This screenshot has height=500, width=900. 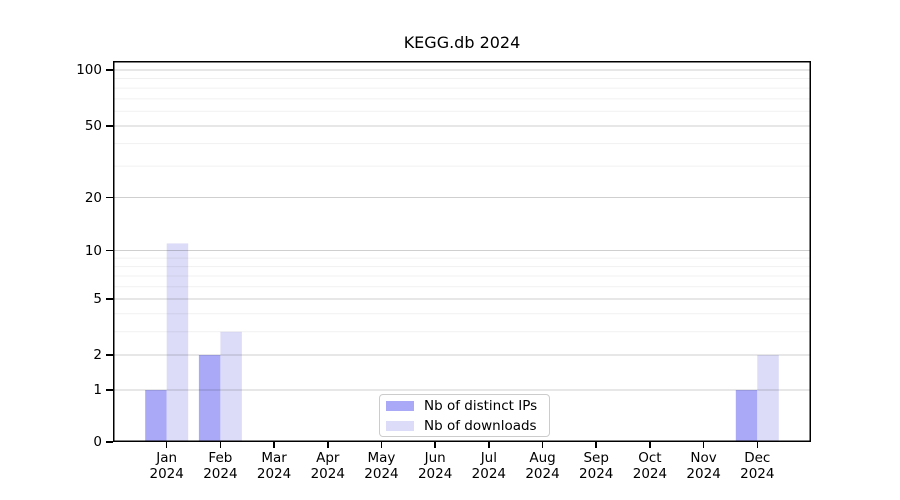 What do you see at coordinates (328, 458) in the screenshot?
I see `x-tick-month: Apr` at bounding box center [328, 458].